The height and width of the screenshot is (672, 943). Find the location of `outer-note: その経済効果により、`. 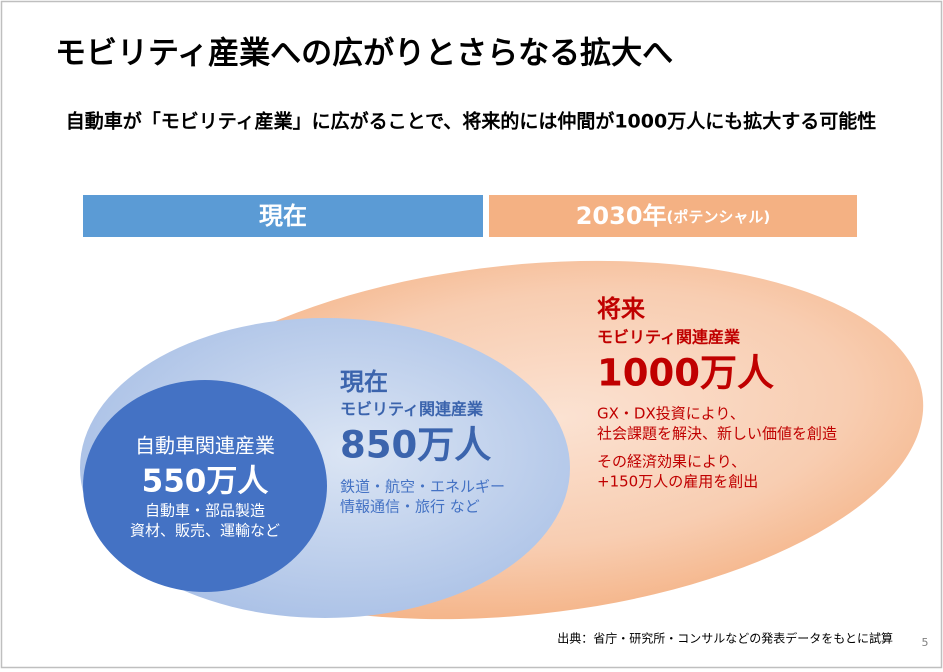

outer-note: その経済効果により、 is located at coordinates (671, 462).